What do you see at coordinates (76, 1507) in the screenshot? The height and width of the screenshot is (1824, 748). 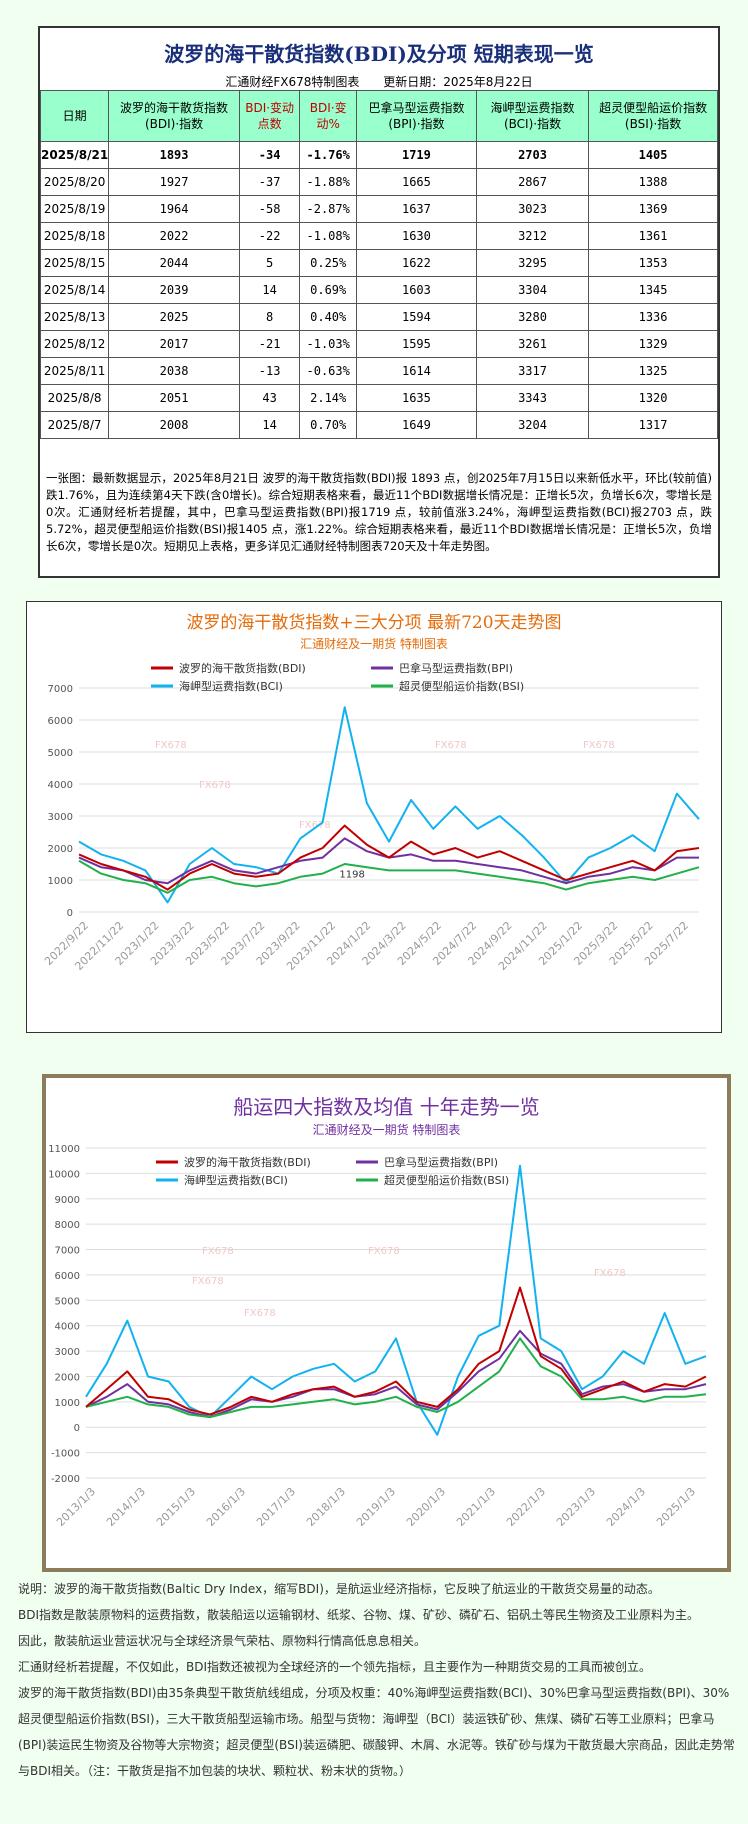 I see `x-tick-label: 2013/1/3` at bounding box center [76, 1507].